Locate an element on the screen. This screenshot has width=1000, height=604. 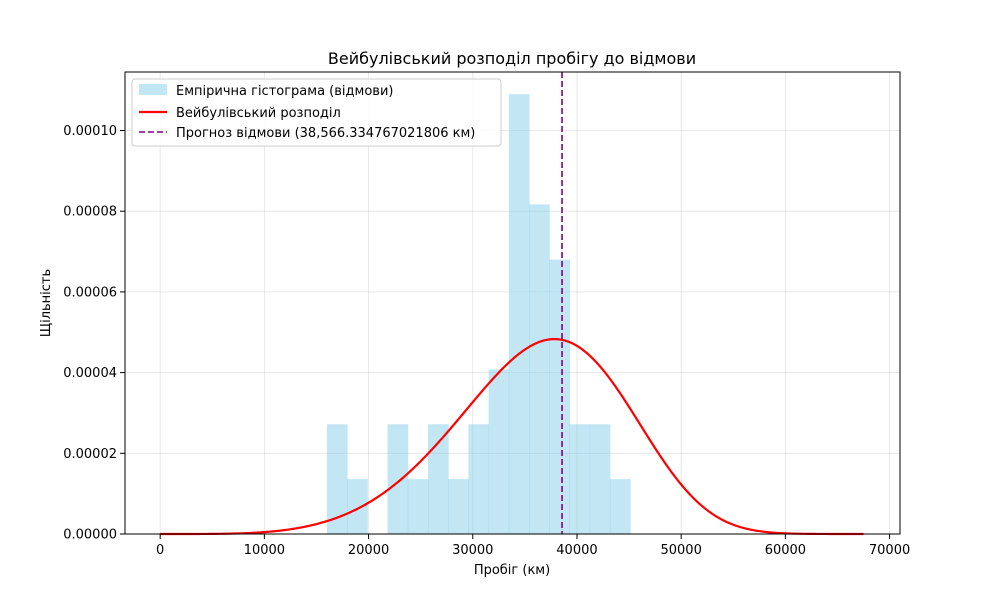
x-tick-label: 70000 is located at coordinates (889, 550).